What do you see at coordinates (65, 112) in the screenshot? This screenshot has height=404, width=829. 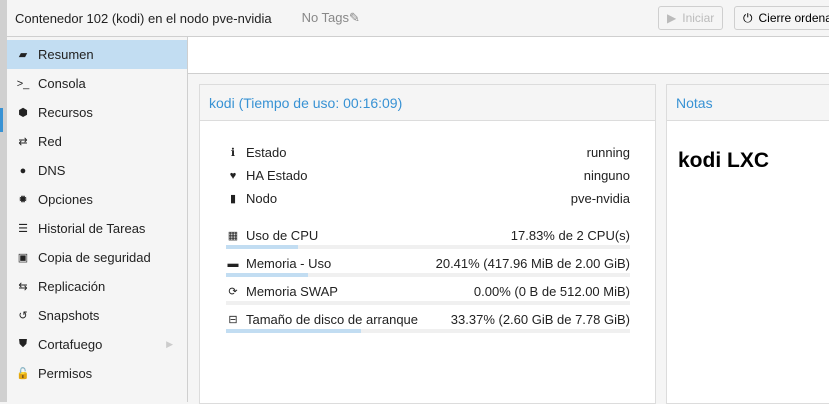 I see `sidebar-item-label: Recursos` at bounding box center [65, 112].